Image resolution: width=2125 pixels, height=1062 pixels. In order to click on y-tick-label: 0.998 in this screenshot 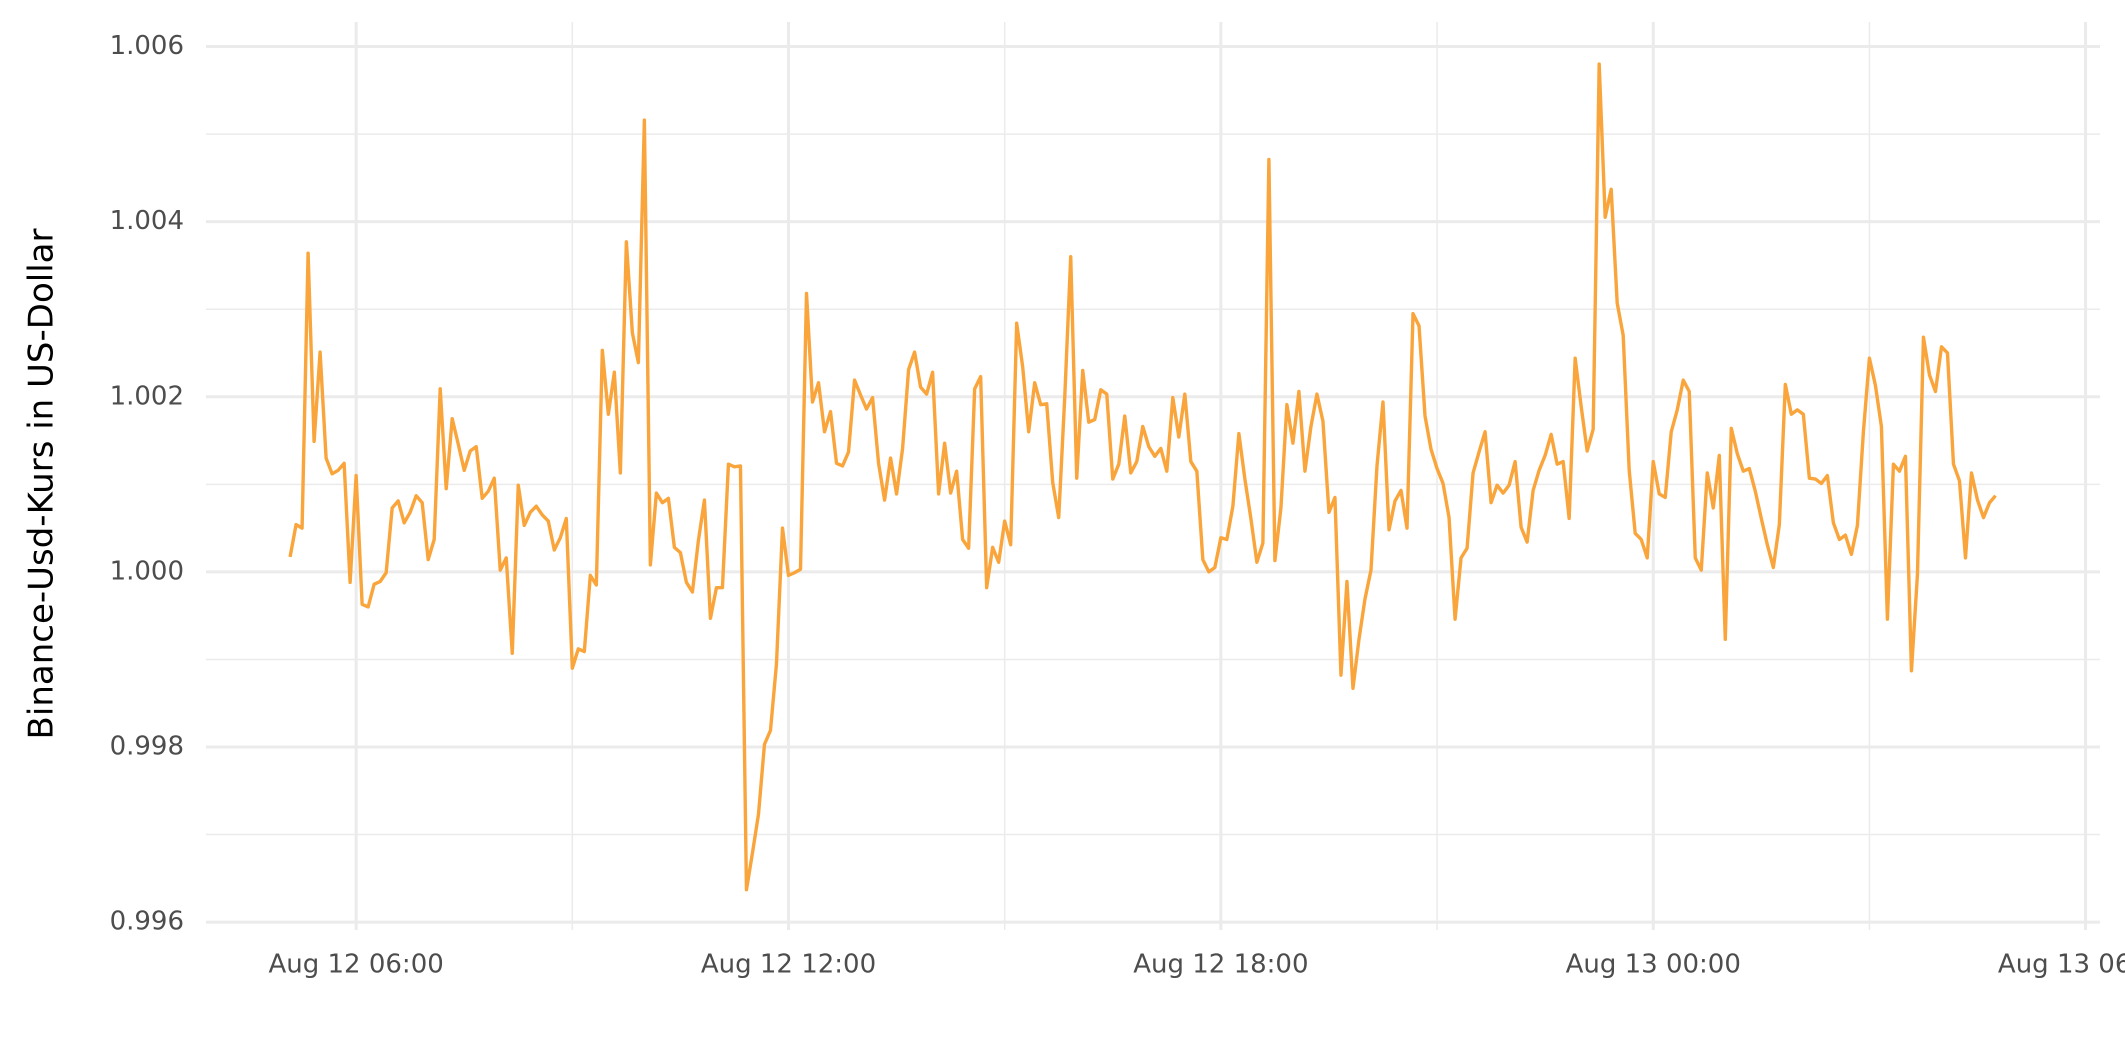, I will do `click(147, 746)`.